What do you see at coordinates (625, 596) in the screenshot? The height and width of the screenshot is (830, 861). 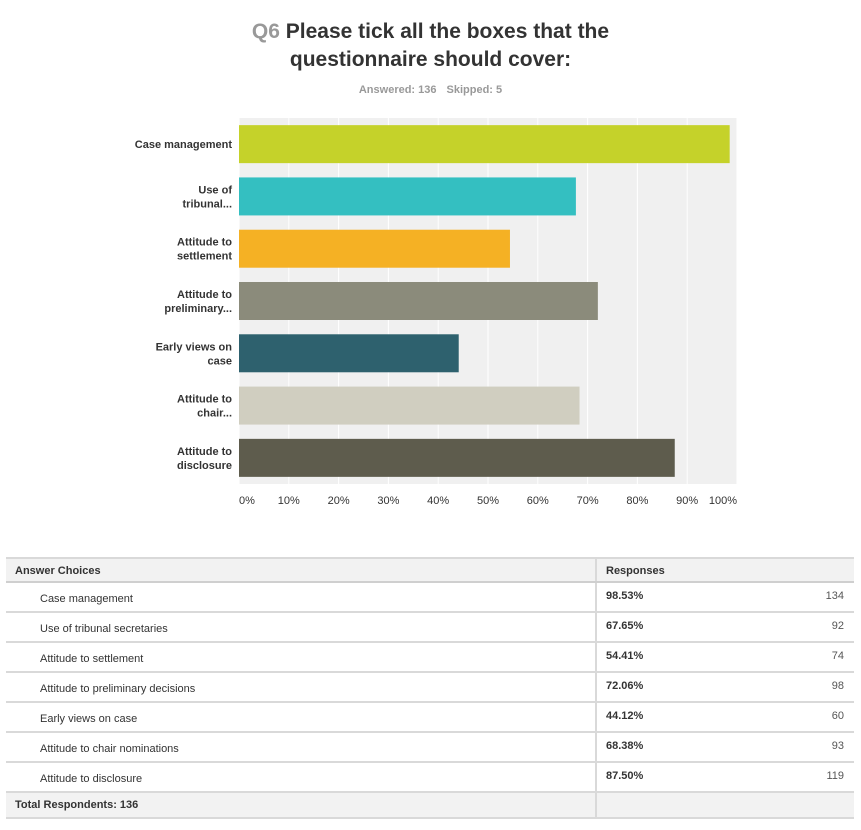 I see `response-percent: 98.53%` at bounding box center [625, 596].